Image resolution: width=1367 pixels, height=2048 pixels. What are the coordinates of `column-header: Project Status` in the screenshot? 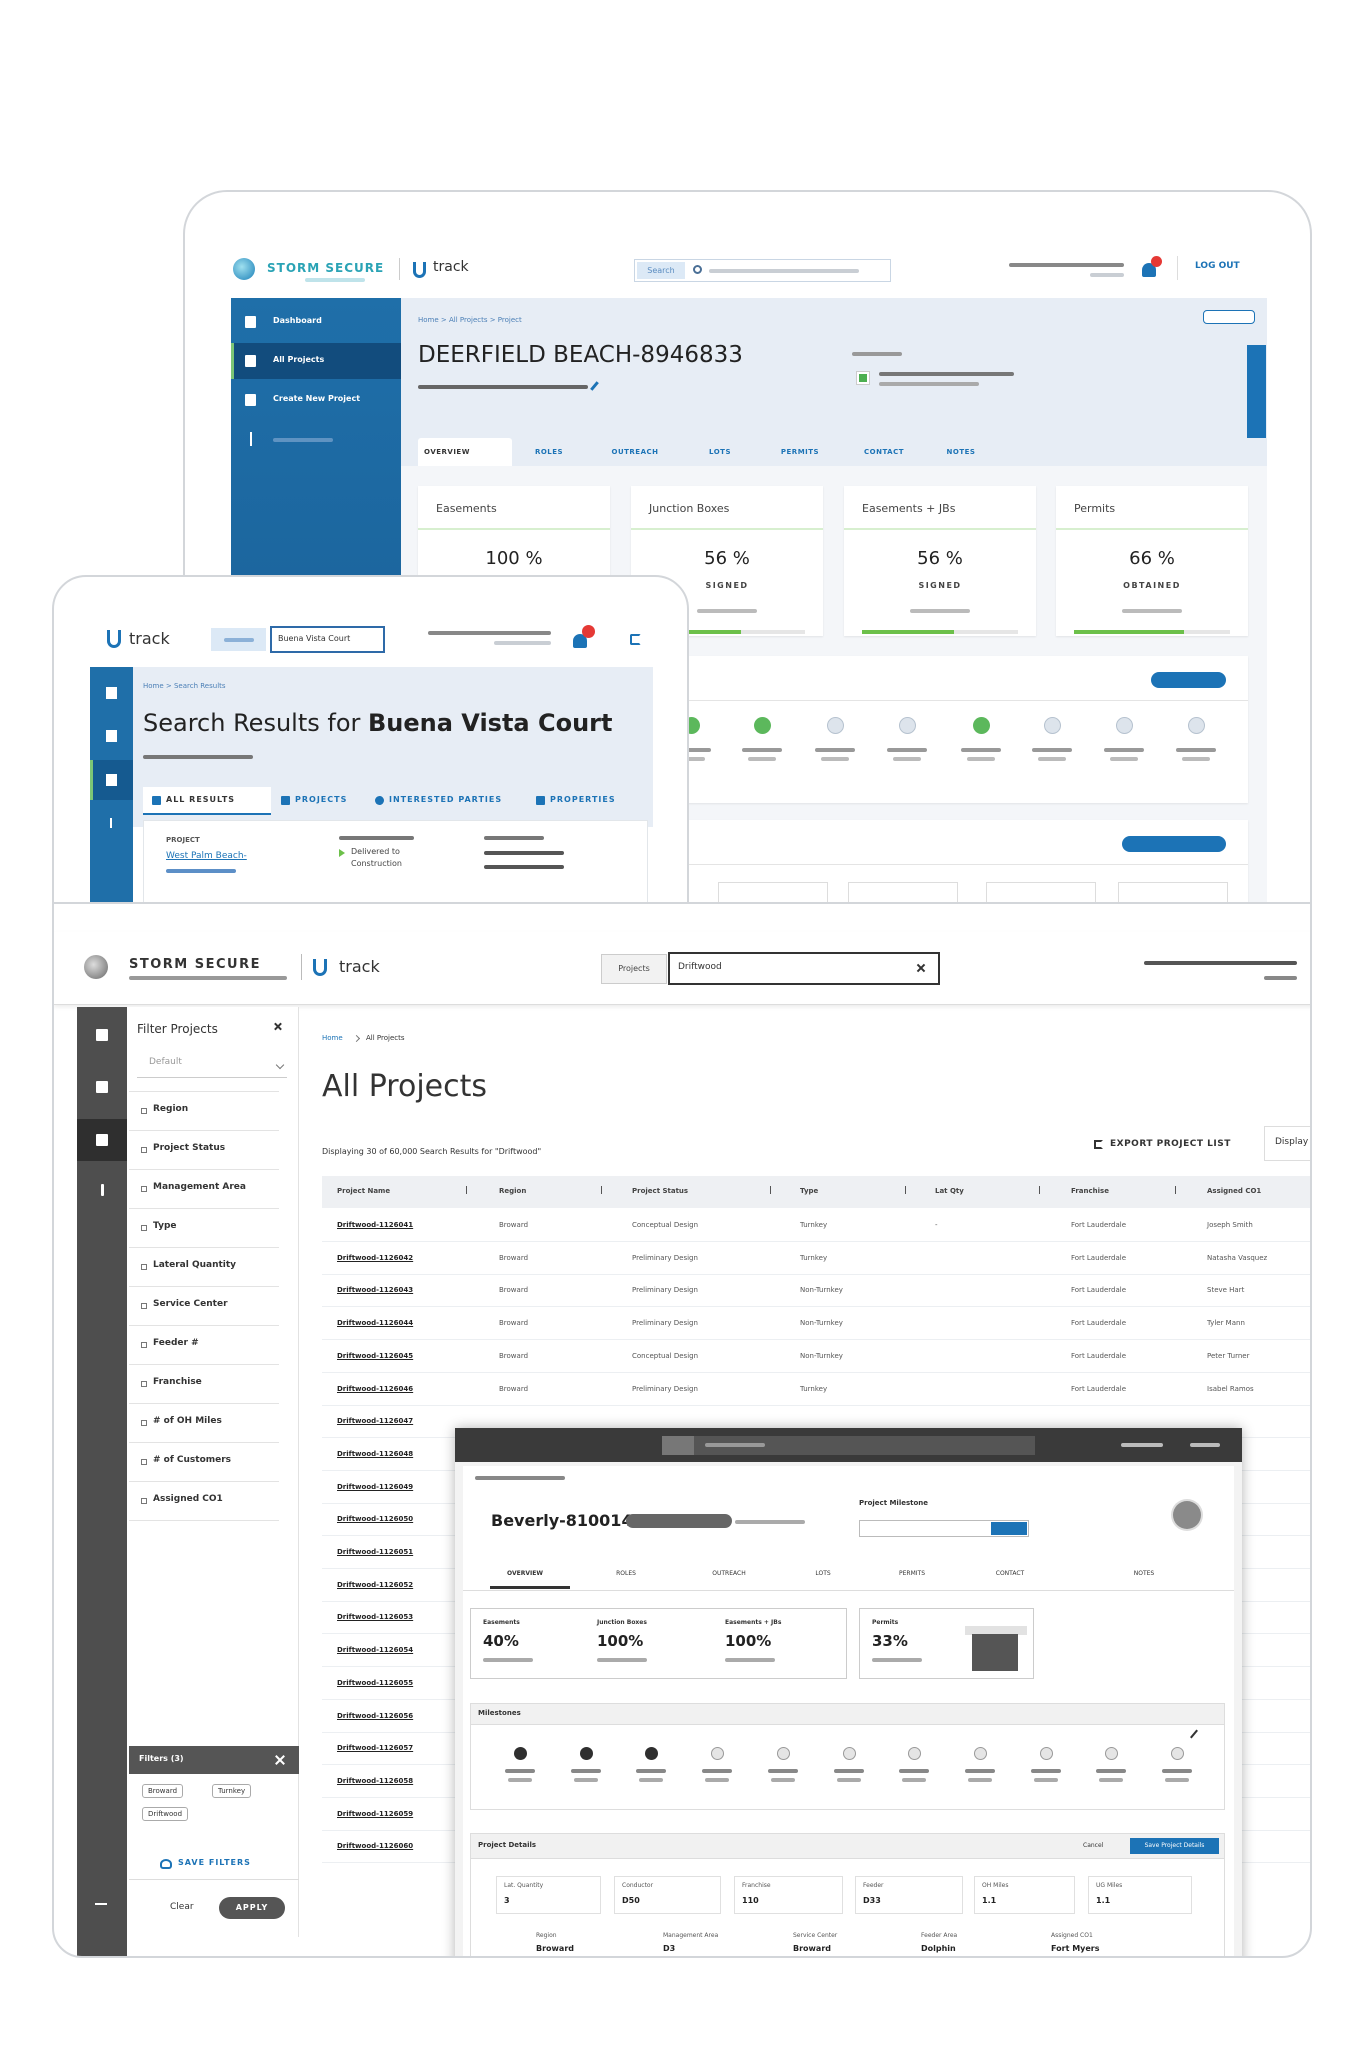 It's located at (660, 1191).